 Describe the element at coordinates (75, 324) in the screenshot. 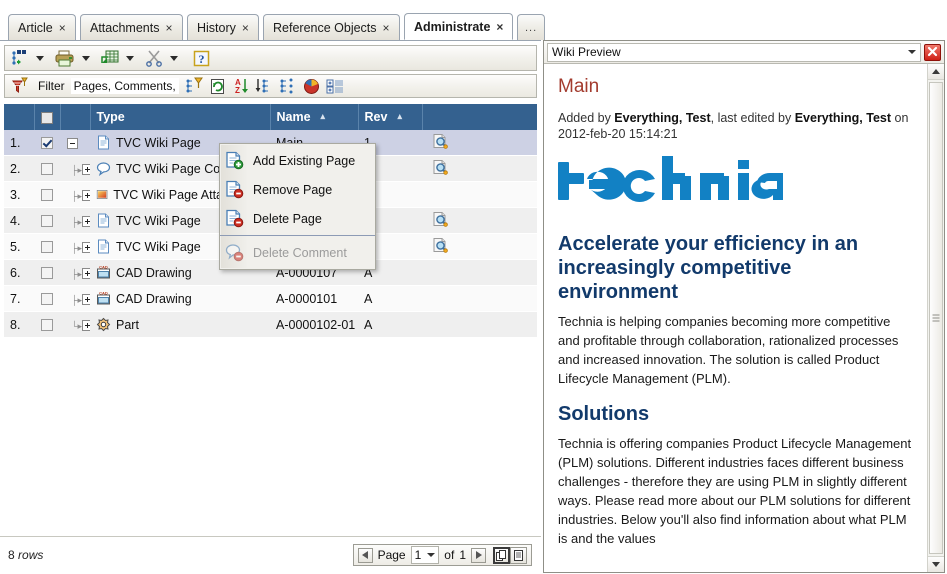

I see `row-expander-cell: └▸` at that location.